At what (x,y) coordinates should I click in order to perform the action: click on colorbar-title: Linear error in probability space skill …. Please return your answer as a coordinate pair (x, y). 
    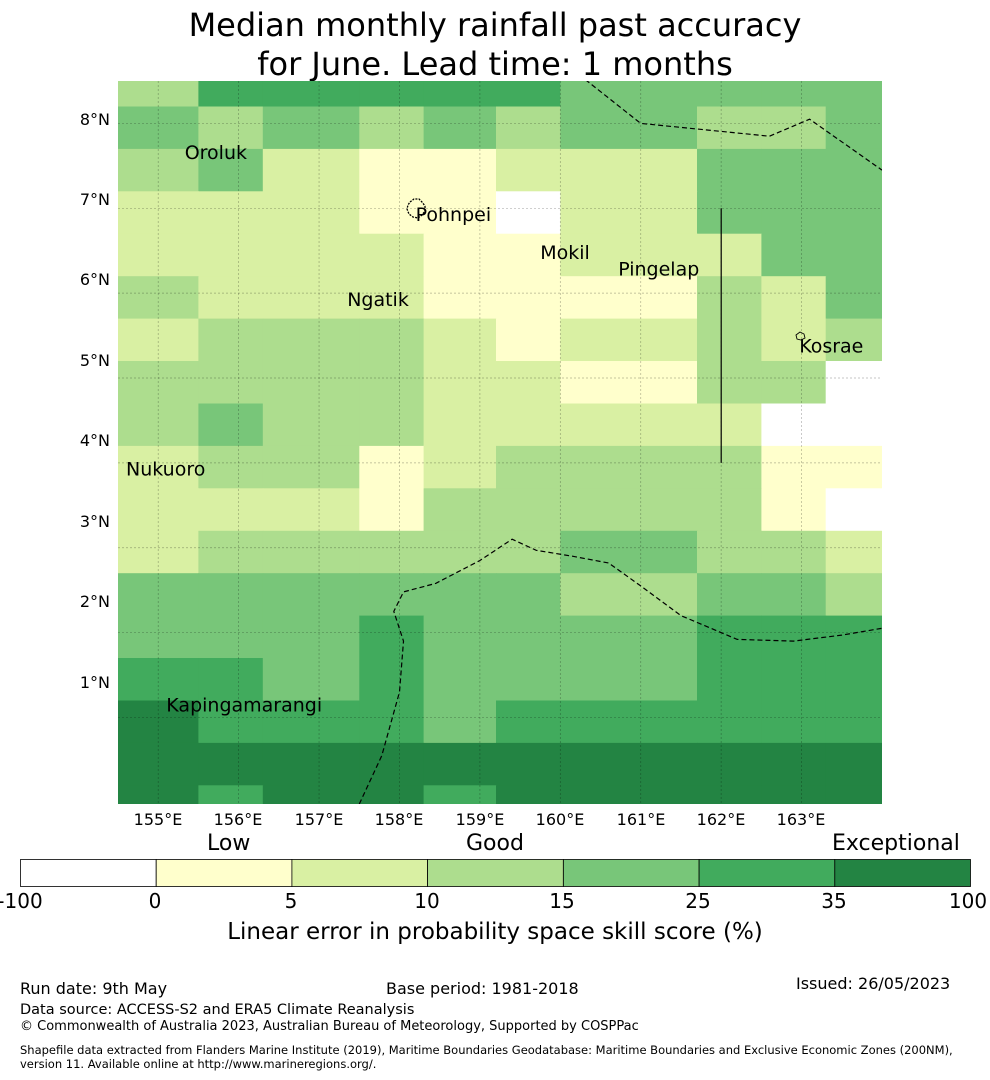
    Looking at the image, I should click on (495, 932).